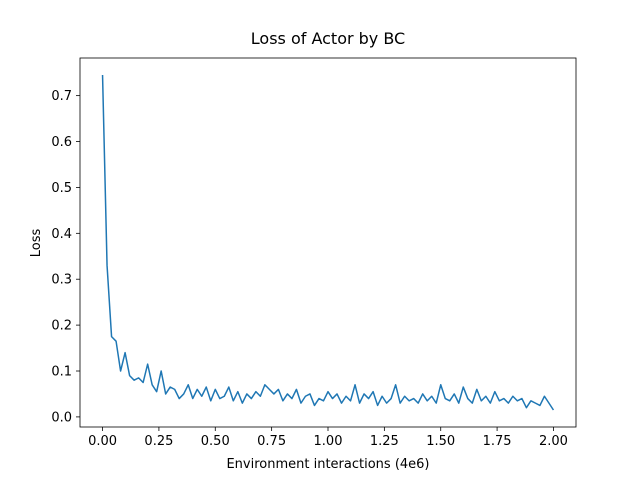  I want to click on y-tick-label: 0.0, so click(61, 417).